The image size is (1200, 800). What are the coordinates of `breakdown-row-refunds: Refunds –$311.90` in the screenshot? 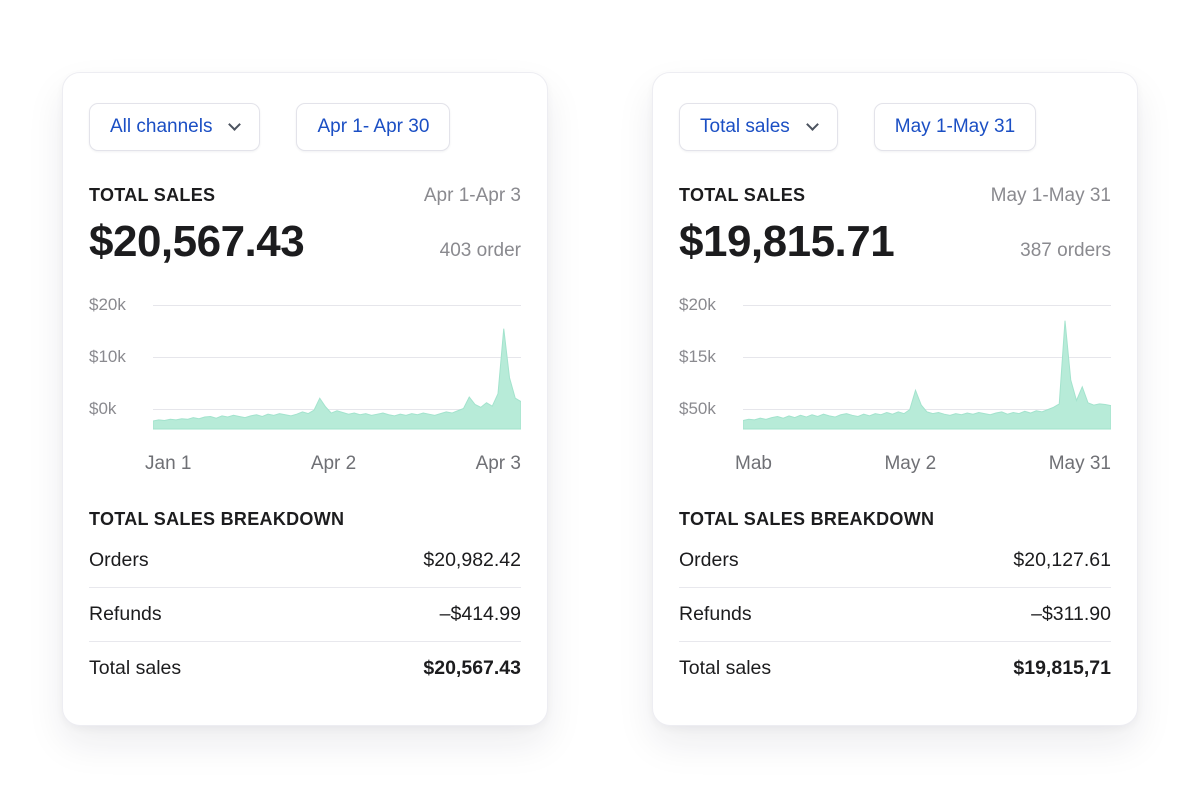 It's located at (895, 615).